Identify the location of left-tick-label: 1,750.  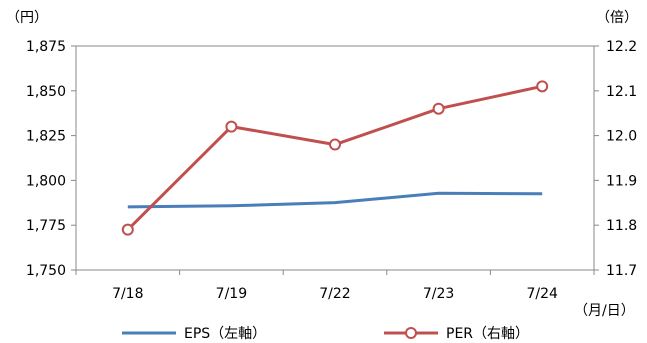
(46, 271).